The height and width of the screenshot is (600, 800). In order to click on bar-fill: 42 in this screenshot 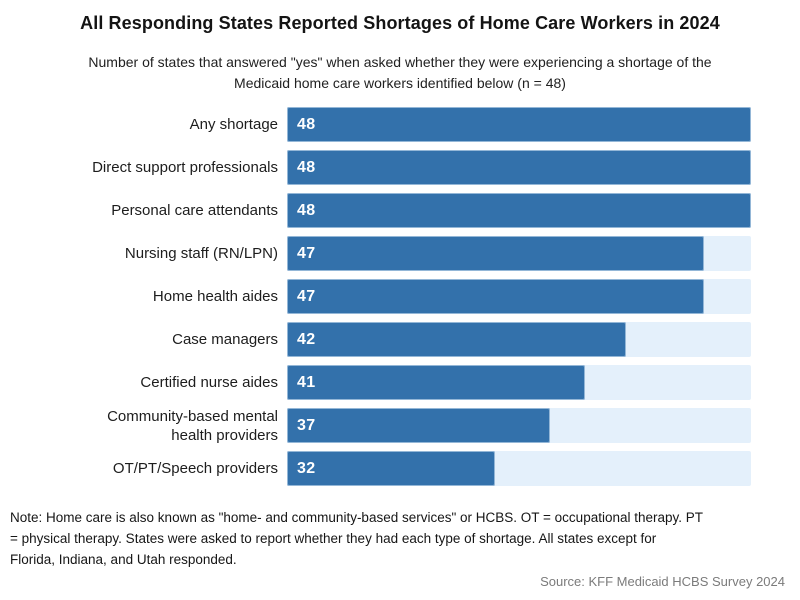, I will do `click(457, 339)`.